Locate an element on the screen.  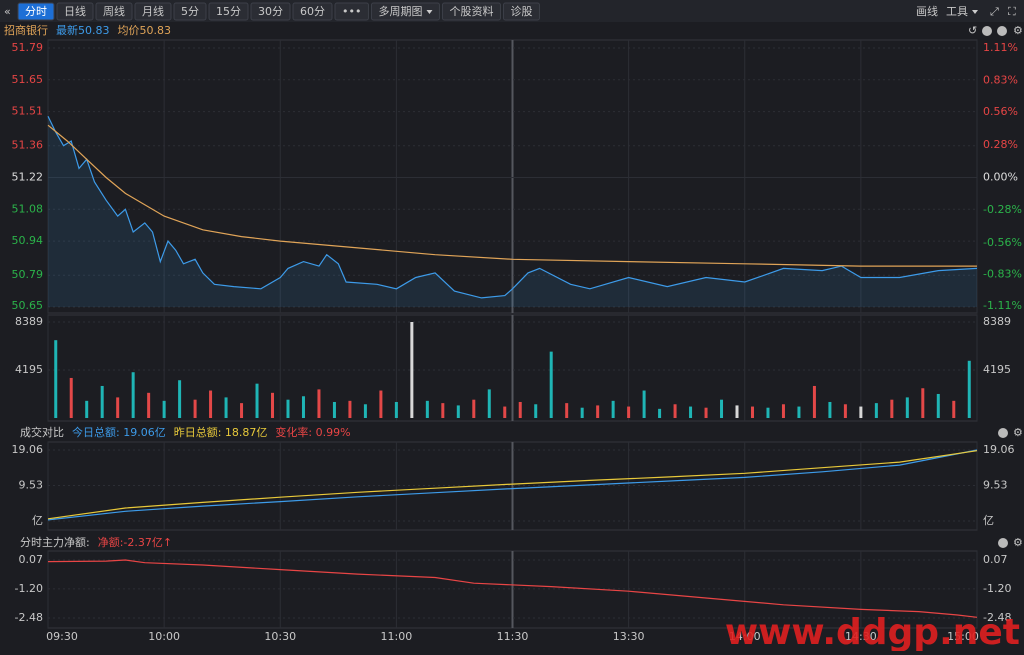
legend-text: 今日总额: 19.06亿 is located at coordinates (119, 432).